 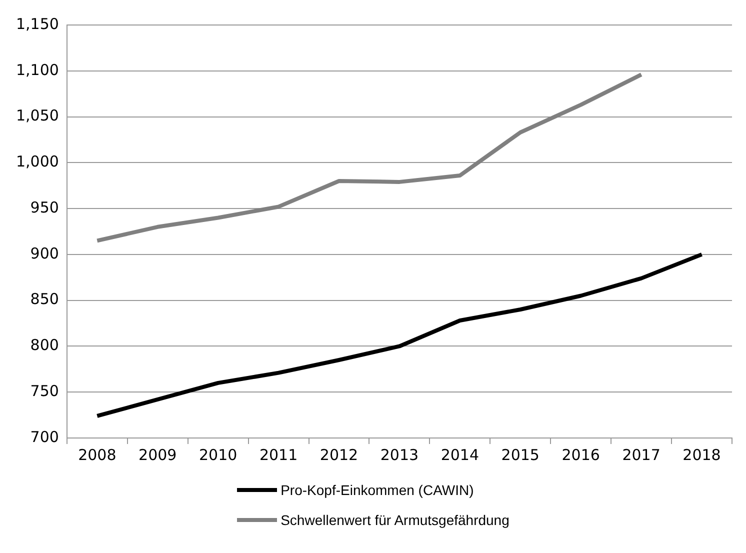 I want to click on y-tick-label: 1,100, so click(x=37, y=69).